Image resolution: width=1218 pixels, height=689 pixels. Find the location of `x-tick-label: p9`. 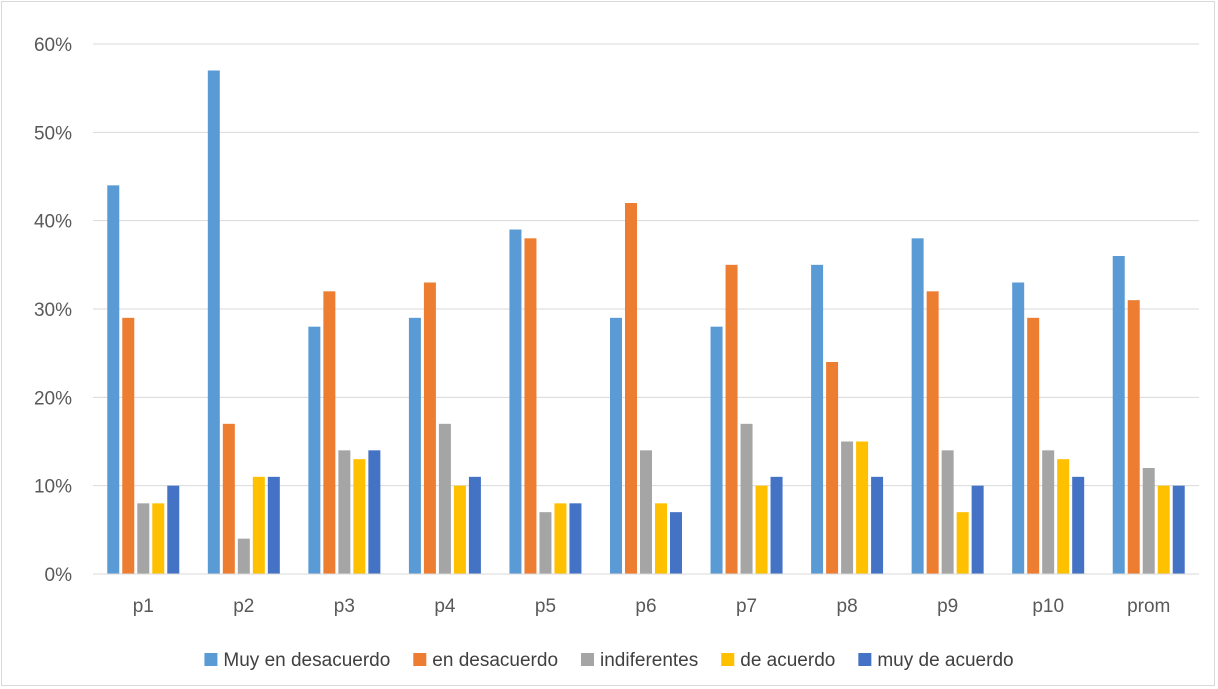

x-tick-label: p9 is located at coordinates (947, 606).